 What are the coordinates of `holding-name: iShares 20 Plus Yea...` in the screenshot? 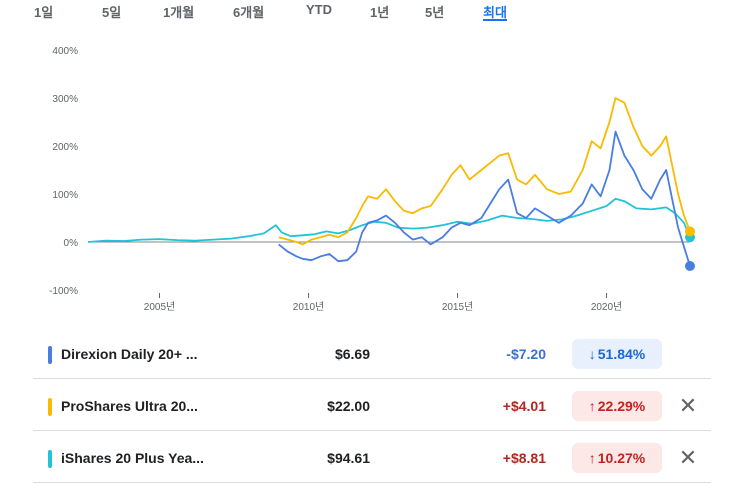 It's located at (132, 458).